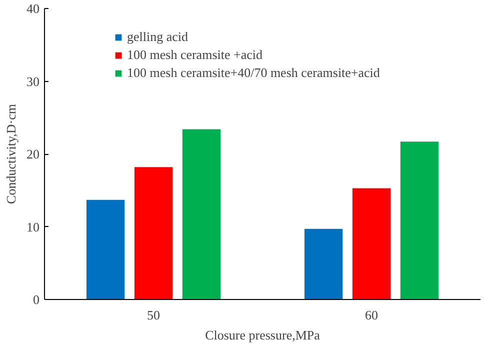 The image size is (484, 345). What do you see at coordinates (371, 315) in the screenshot?
I see `x-tick-label: 60` at bounding box center [371, 315].